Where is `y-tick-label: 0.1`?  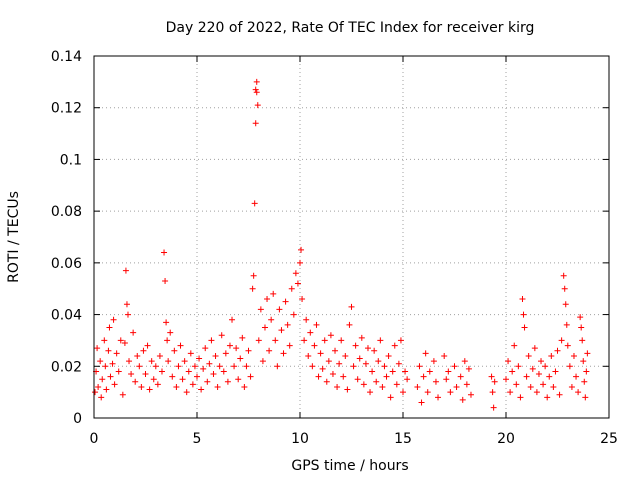 y-tick-label: 0.1 is located at coordinates (71, 160).